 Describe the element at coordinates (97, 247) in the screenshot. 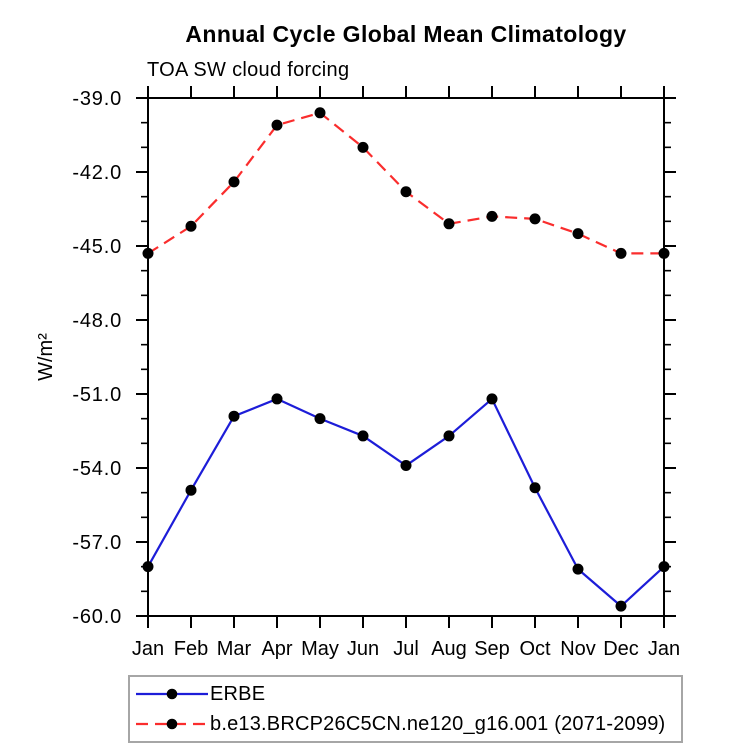

I see `y-tick-label: -45.0` at that location.